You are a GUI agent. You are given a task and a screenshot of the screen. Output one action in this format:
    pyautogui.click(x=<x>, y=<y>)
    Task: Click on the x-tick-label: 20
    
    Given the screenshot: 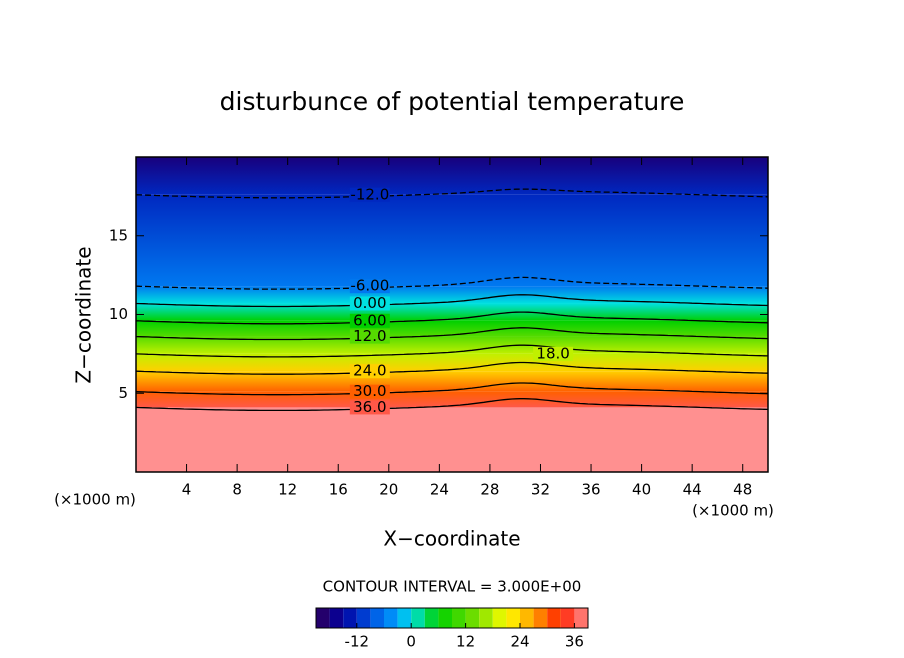 What is the action you would take?
    pyautogui.click(x=388, y=490)
    